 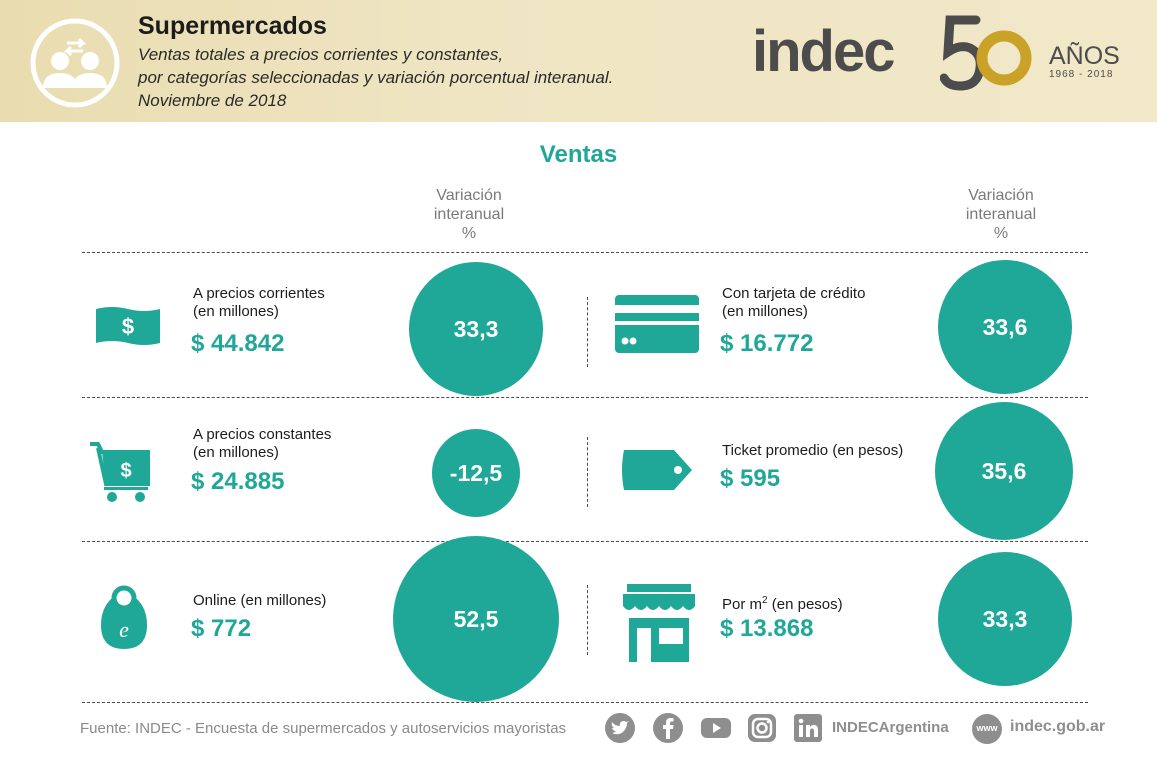 I want to click on variation-header-right: Variación interanual %, so click(x=1001, y=214).